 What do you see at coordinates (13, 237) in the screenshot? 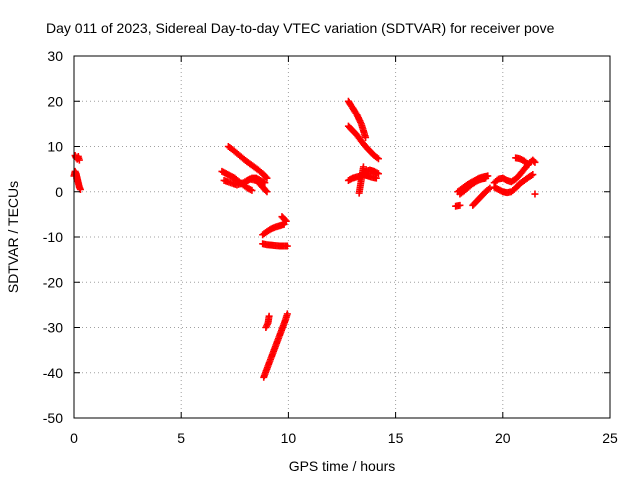
I see `y-axis-title: SDTVAR / TECUs` at bounding box center [13, 237].